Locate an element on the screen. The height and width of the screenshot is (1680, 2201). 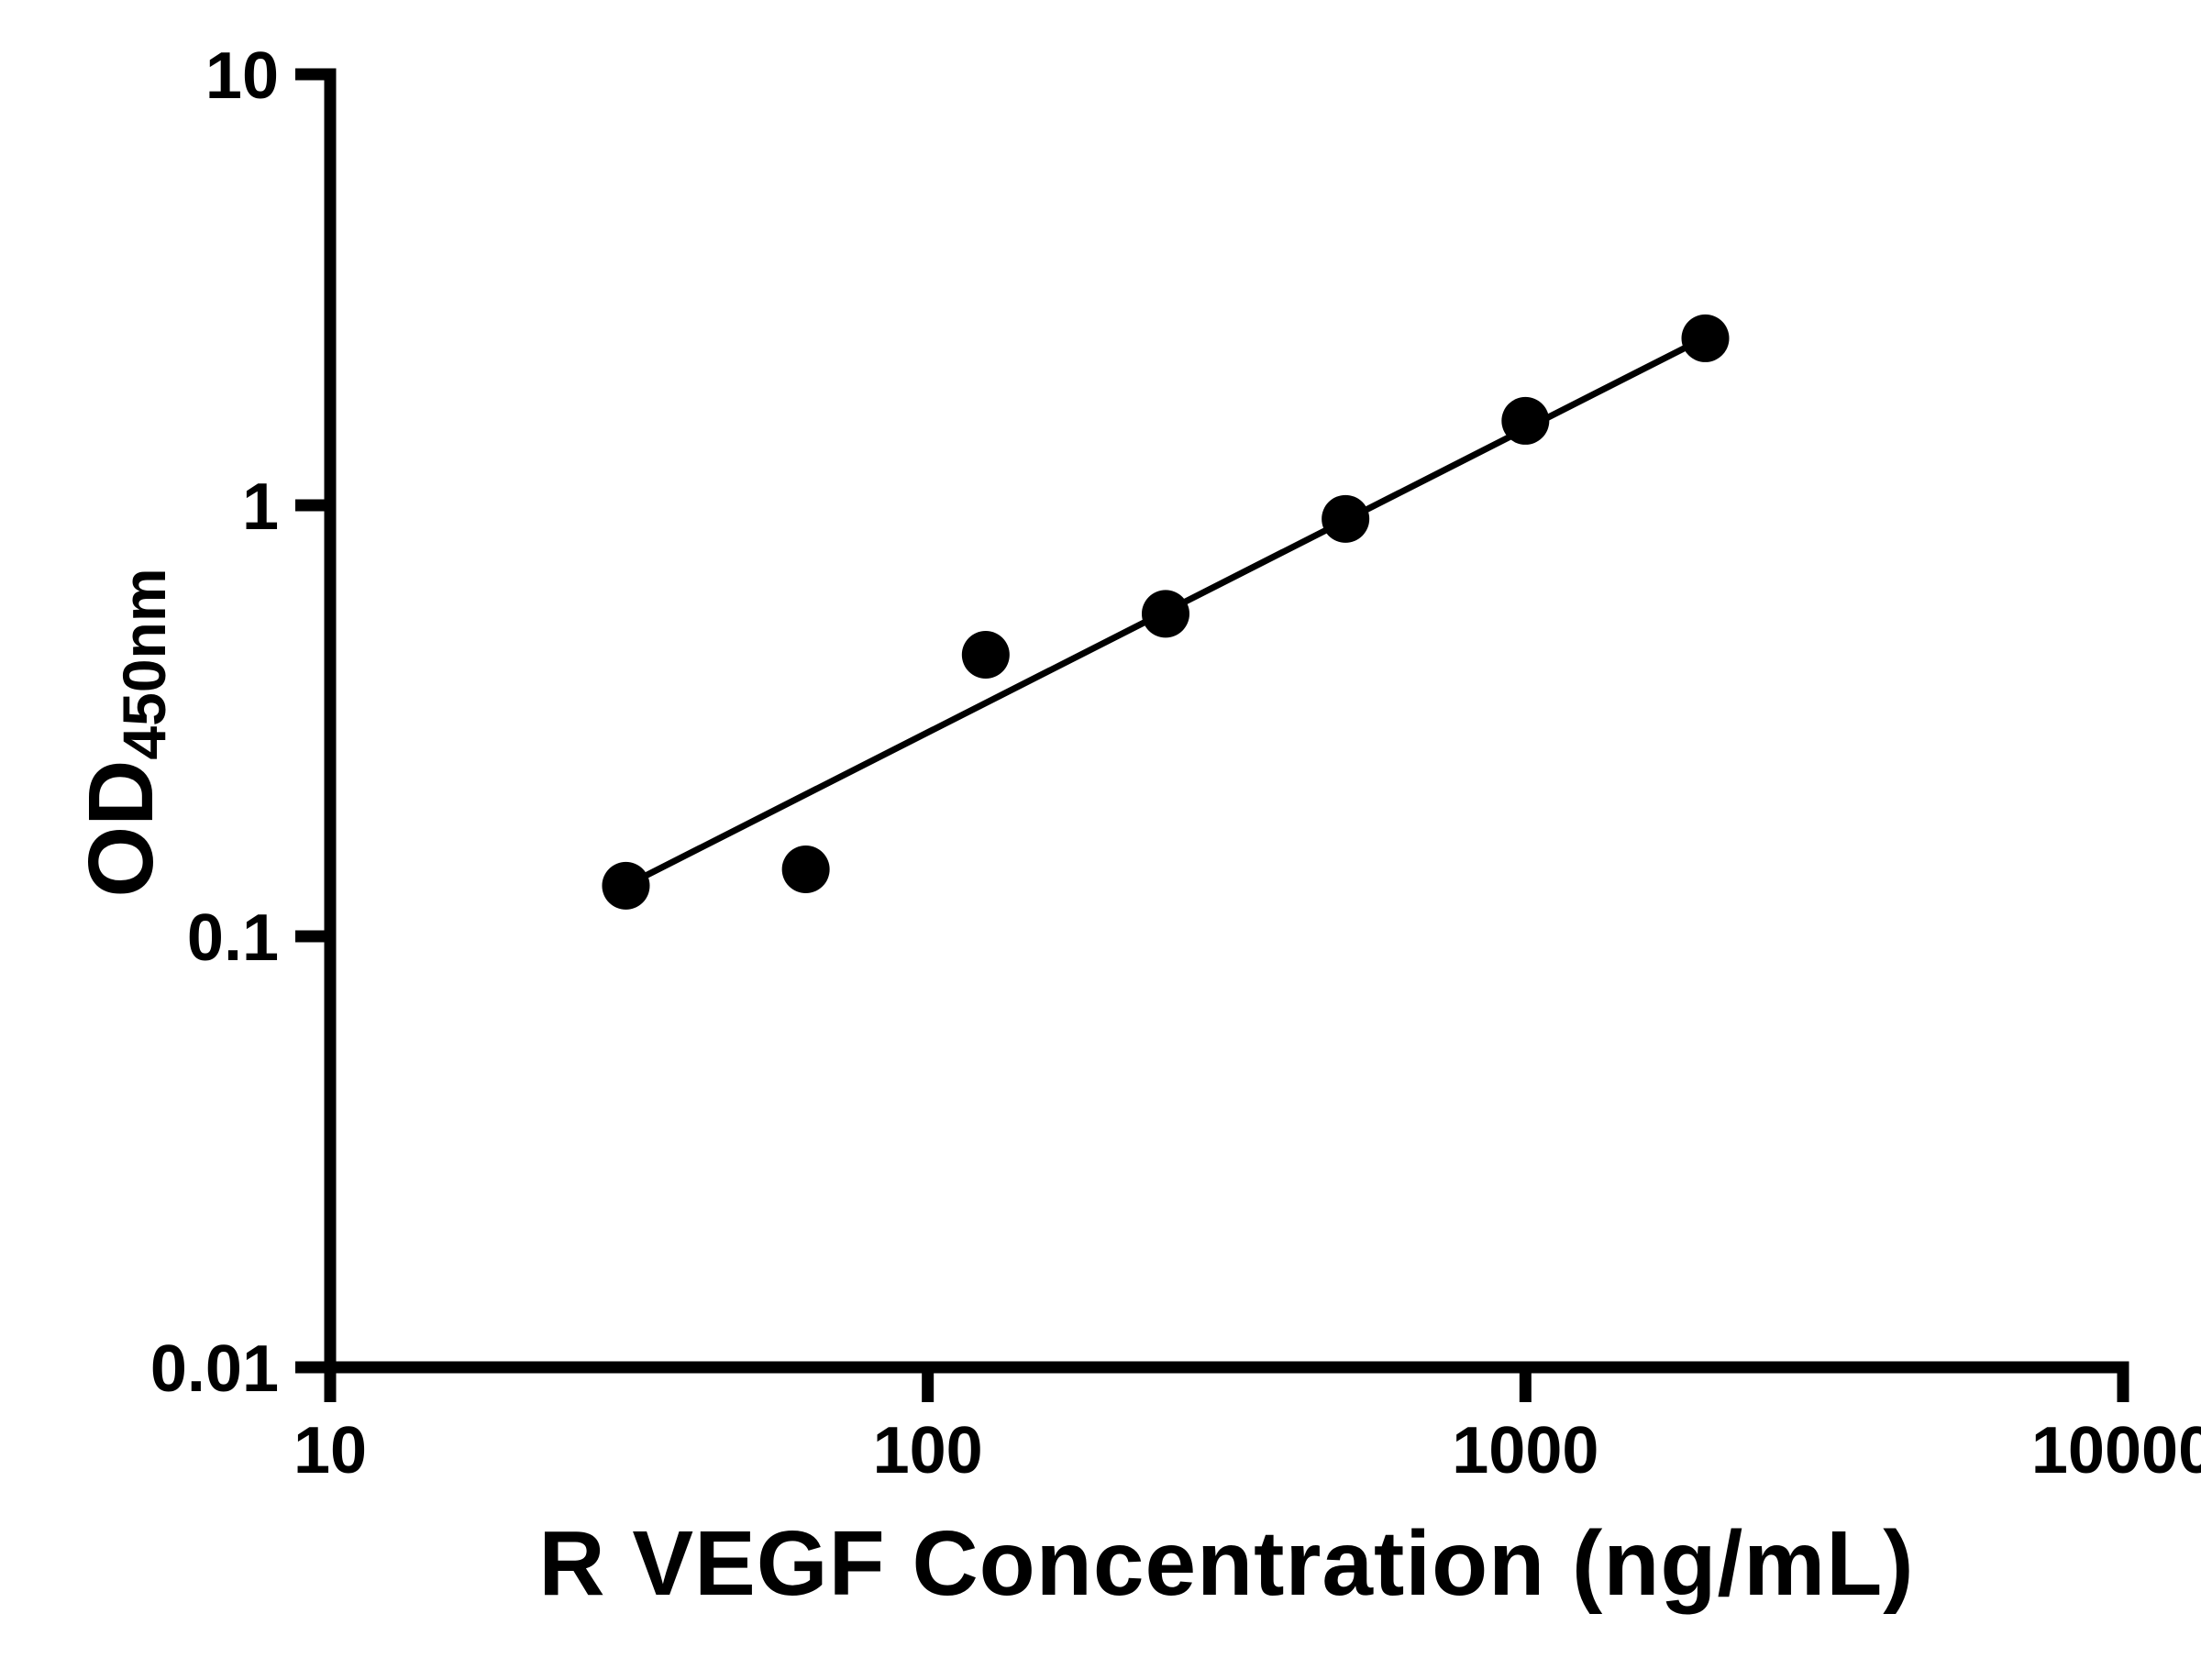
x-axis-tick-label: 1000 is located at coordinates (1525, 1450).